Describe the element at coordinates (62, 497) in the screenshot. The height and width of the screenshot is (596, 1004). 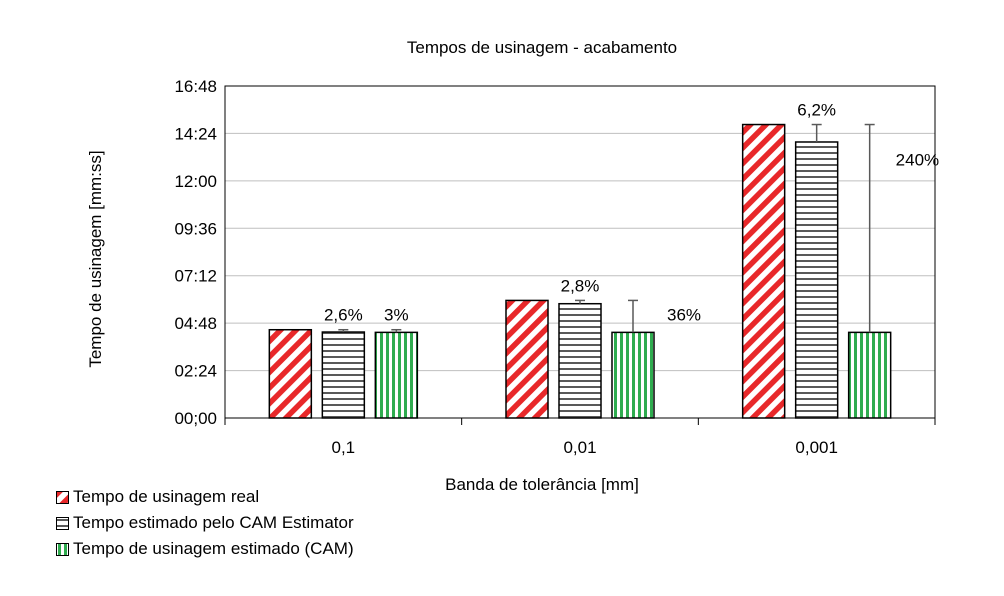
I see `legend-swatch-real` at that location.